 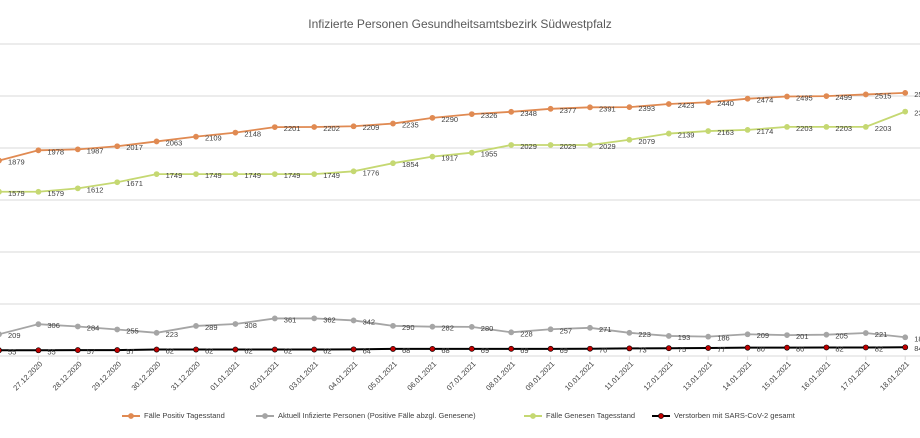 I want to click on value-label: 1776, so click(x=371, y=172).